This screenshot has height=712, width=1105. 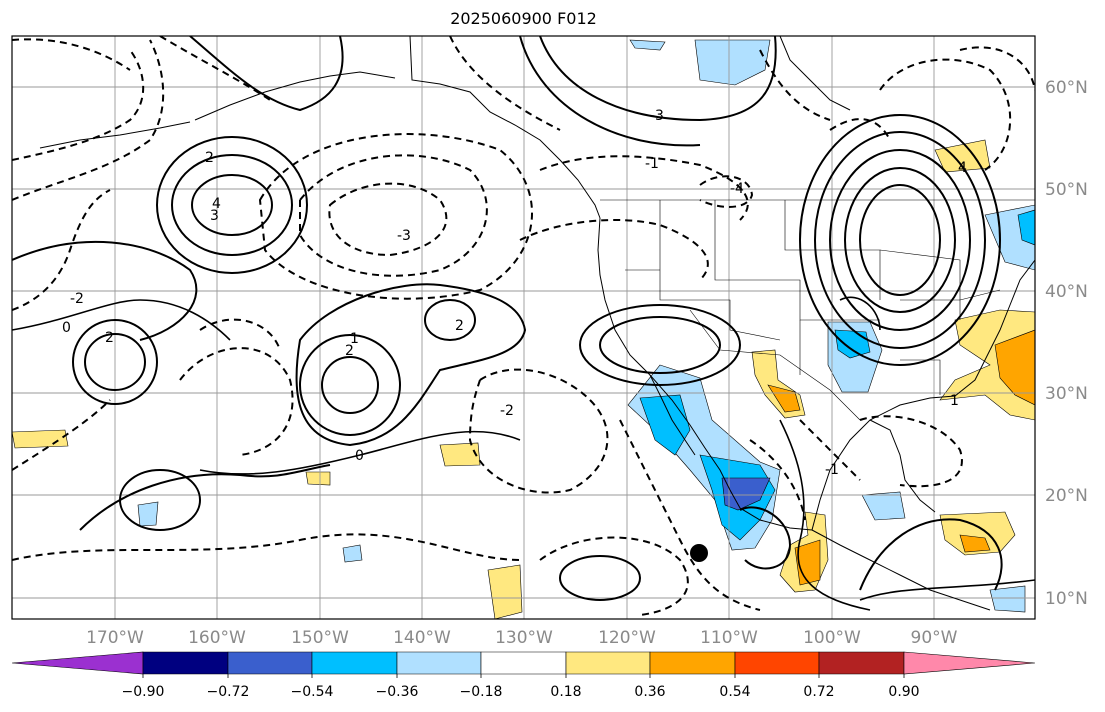 What do you see at coordinates (729, 638) in the screenshot?
I see `lon-label: 110°W` at bounding box center [729, 638].